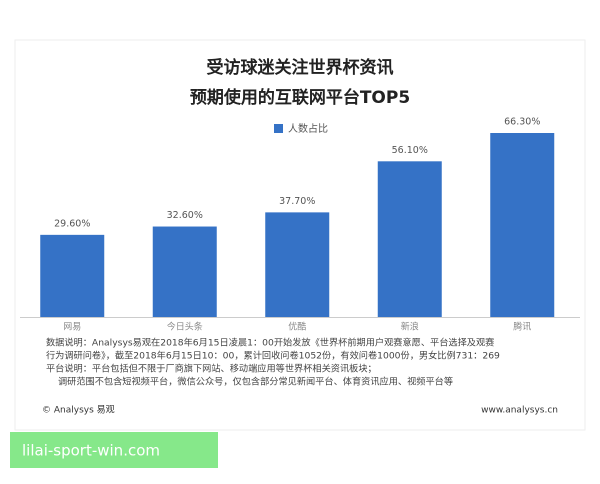 The image size is (600, 484). I want to click on x-tick-label: 新浪, so click(410, 327).